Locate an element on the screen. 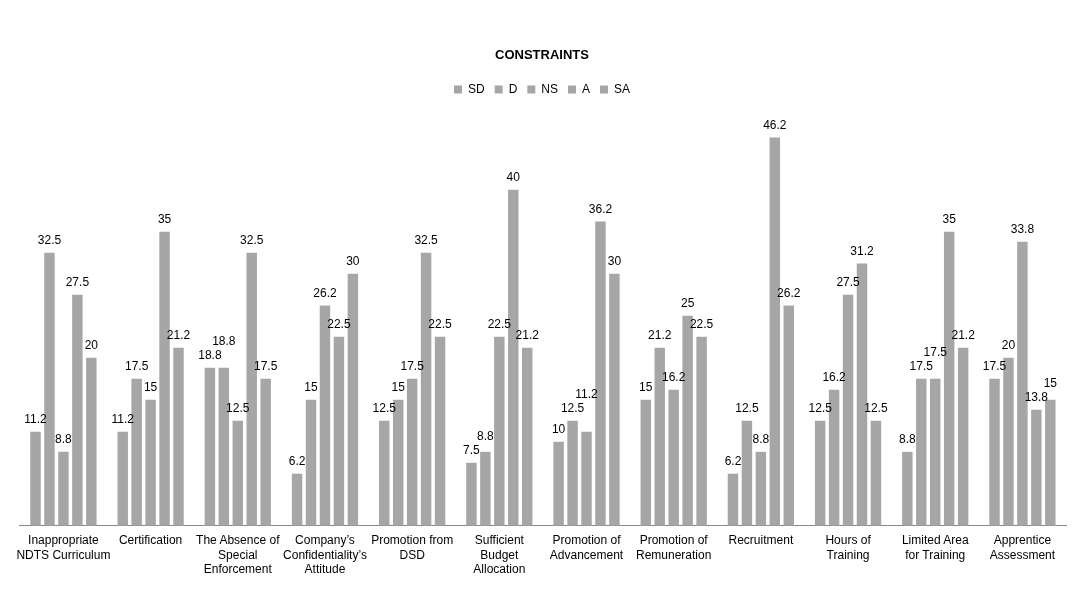 The height and width of the screenshot is (593, 1084). data-label: 7.5 is located at coordinates (472, 450).